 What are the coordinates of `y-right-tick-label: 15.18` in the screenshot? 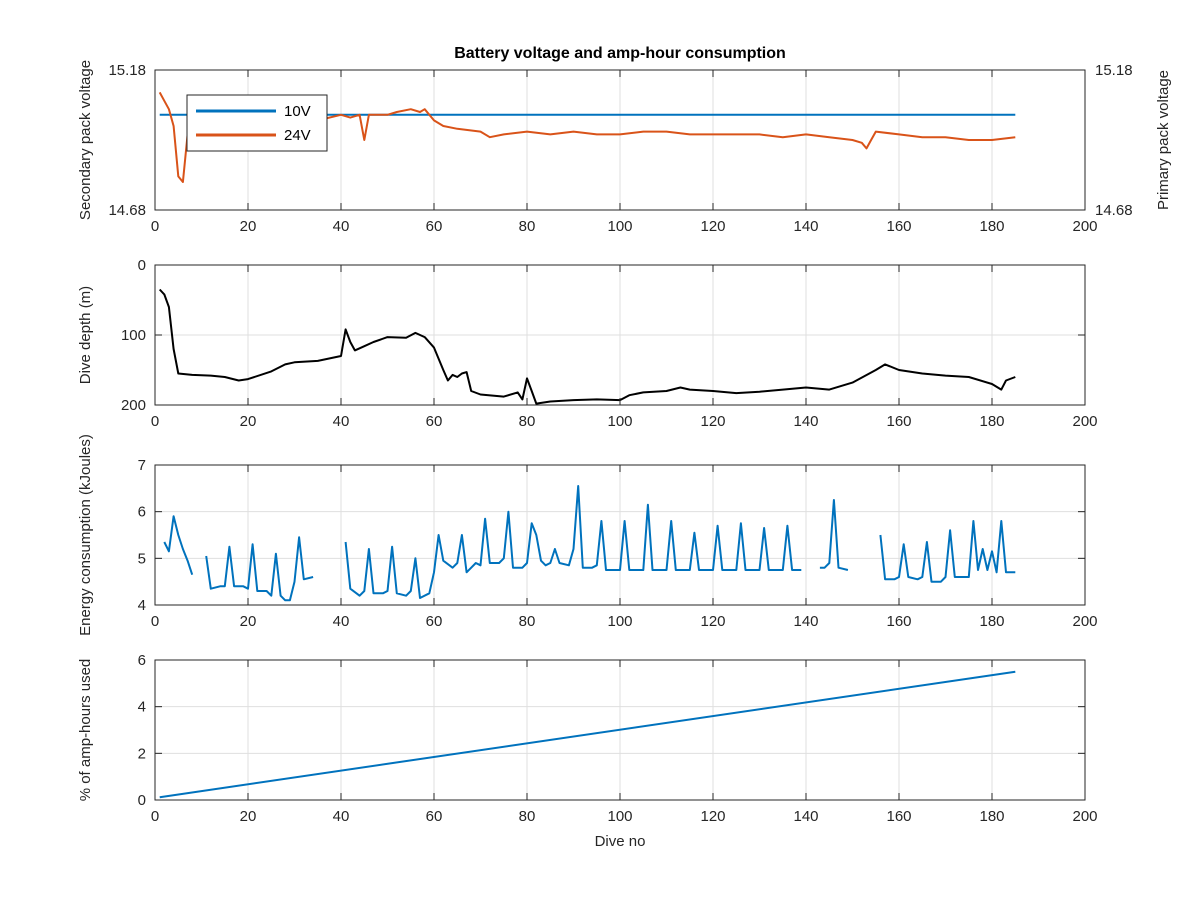 It's located at (1114, 70).